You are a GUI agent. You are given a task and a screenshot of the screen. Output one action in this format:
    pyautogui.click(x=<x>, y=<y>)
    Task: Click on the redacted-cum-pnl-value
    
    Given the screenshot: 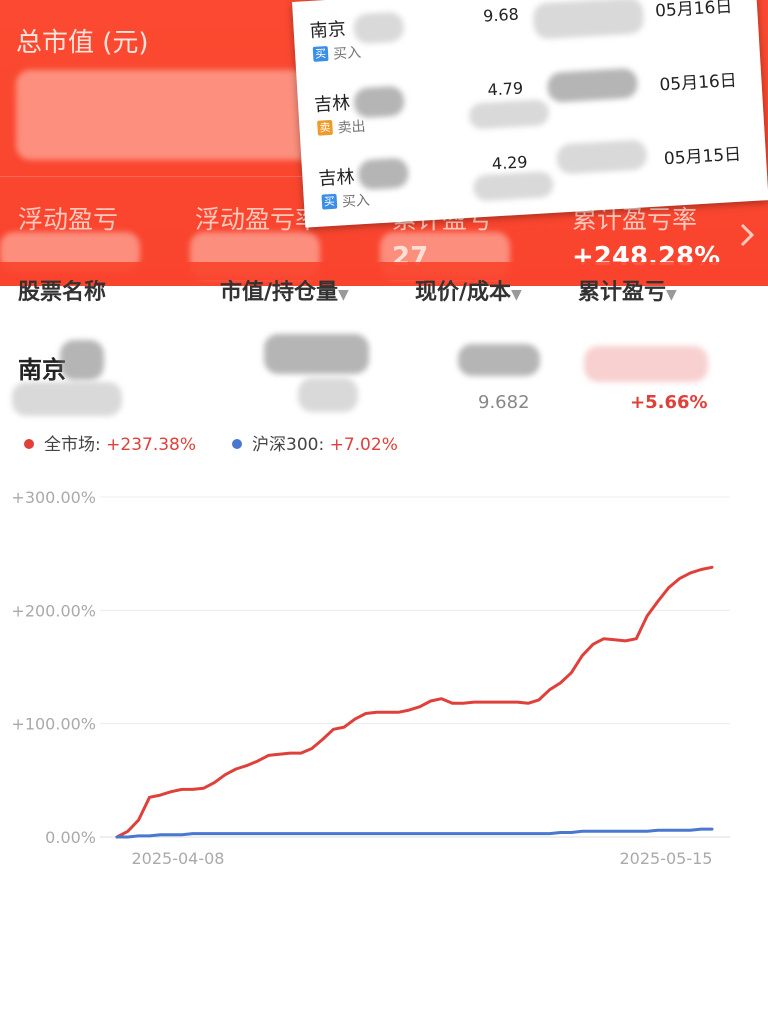 What is the action you would take?
    pyautogui.click(x=646, y=364)
    